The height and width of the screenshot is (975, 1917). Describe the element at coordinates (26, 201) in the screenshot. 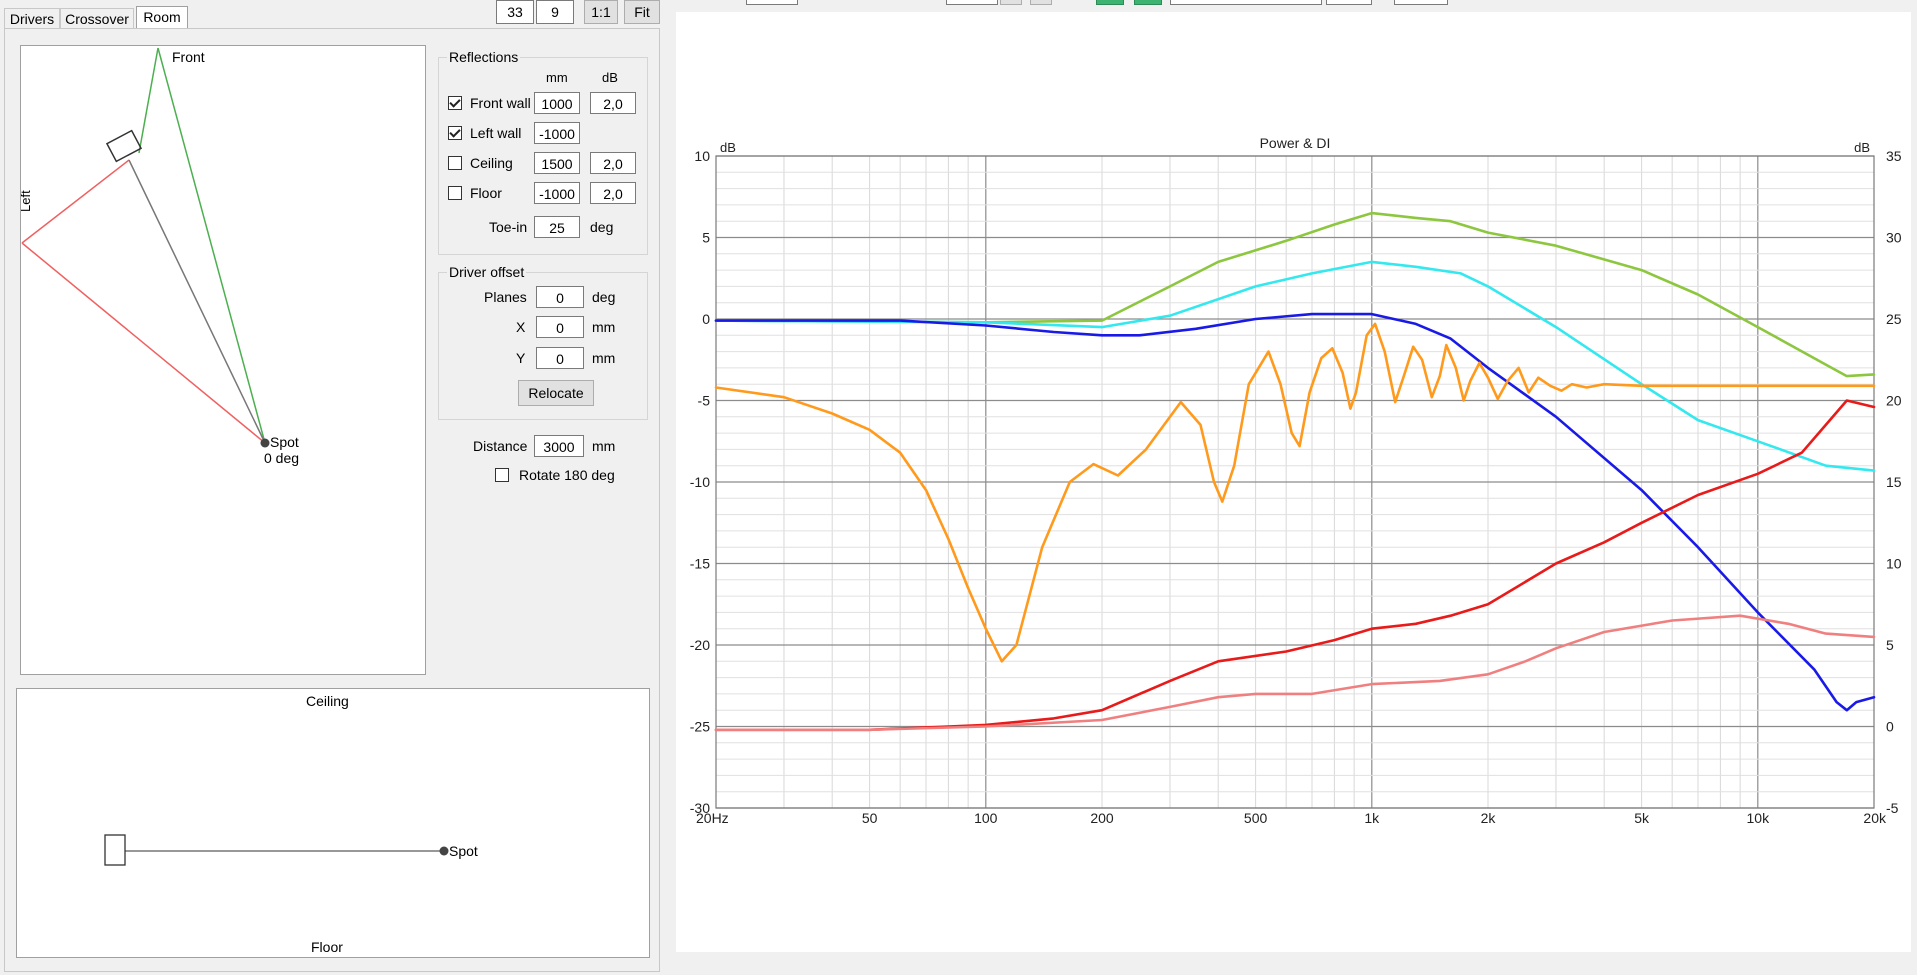

I see `left-wall-label: Left` at that location.